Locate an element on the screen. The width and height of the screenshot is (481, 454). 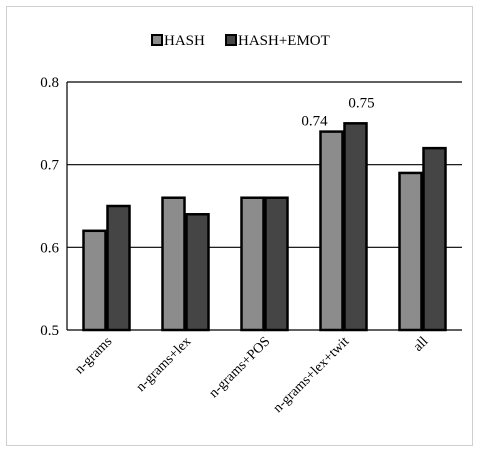
y-tick-label: 0.6 is located at coordinates (49, 248).